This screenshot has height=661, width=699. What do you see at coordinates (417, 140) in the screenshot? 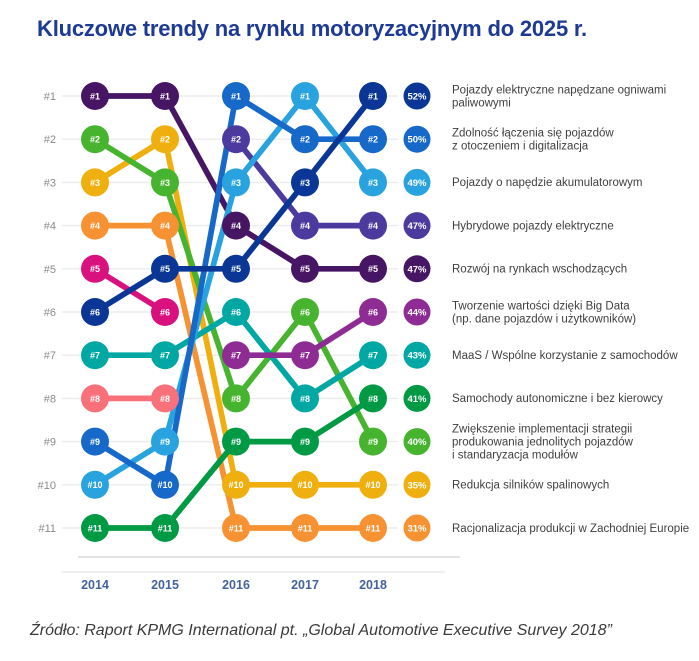
I see `percent-badge-label: 50%` at bounding box center [417, 140].